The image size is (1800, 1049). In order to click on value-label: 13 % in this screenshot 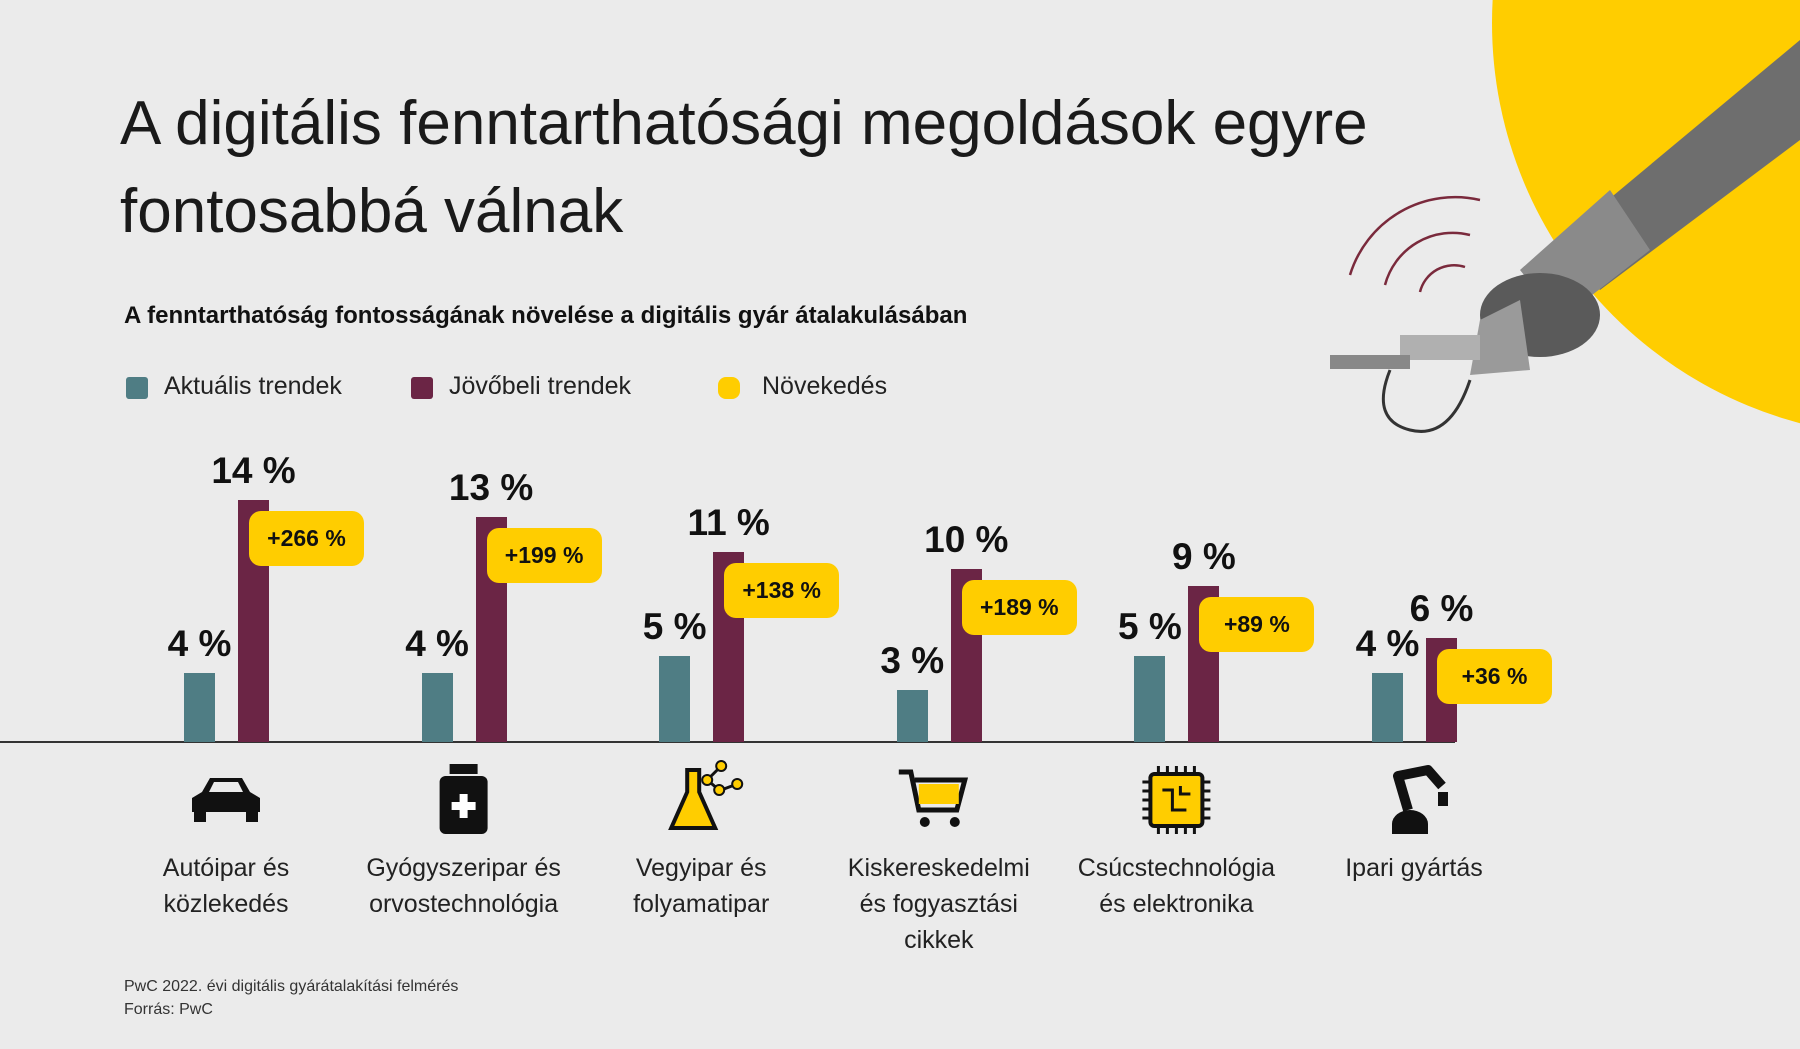, I will do `click(491, 488)`.